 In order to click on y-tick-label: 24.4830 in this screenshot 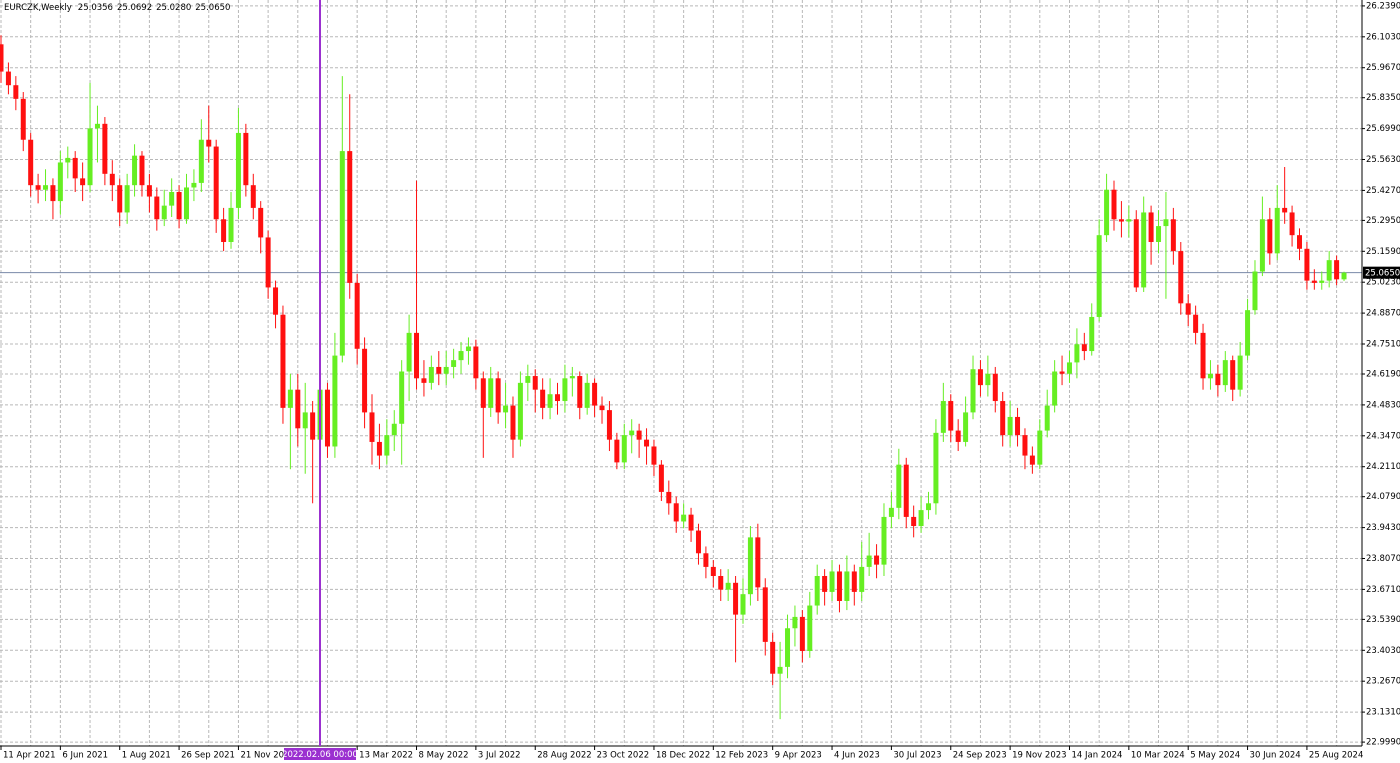, I will do `click(1383, 405)`.